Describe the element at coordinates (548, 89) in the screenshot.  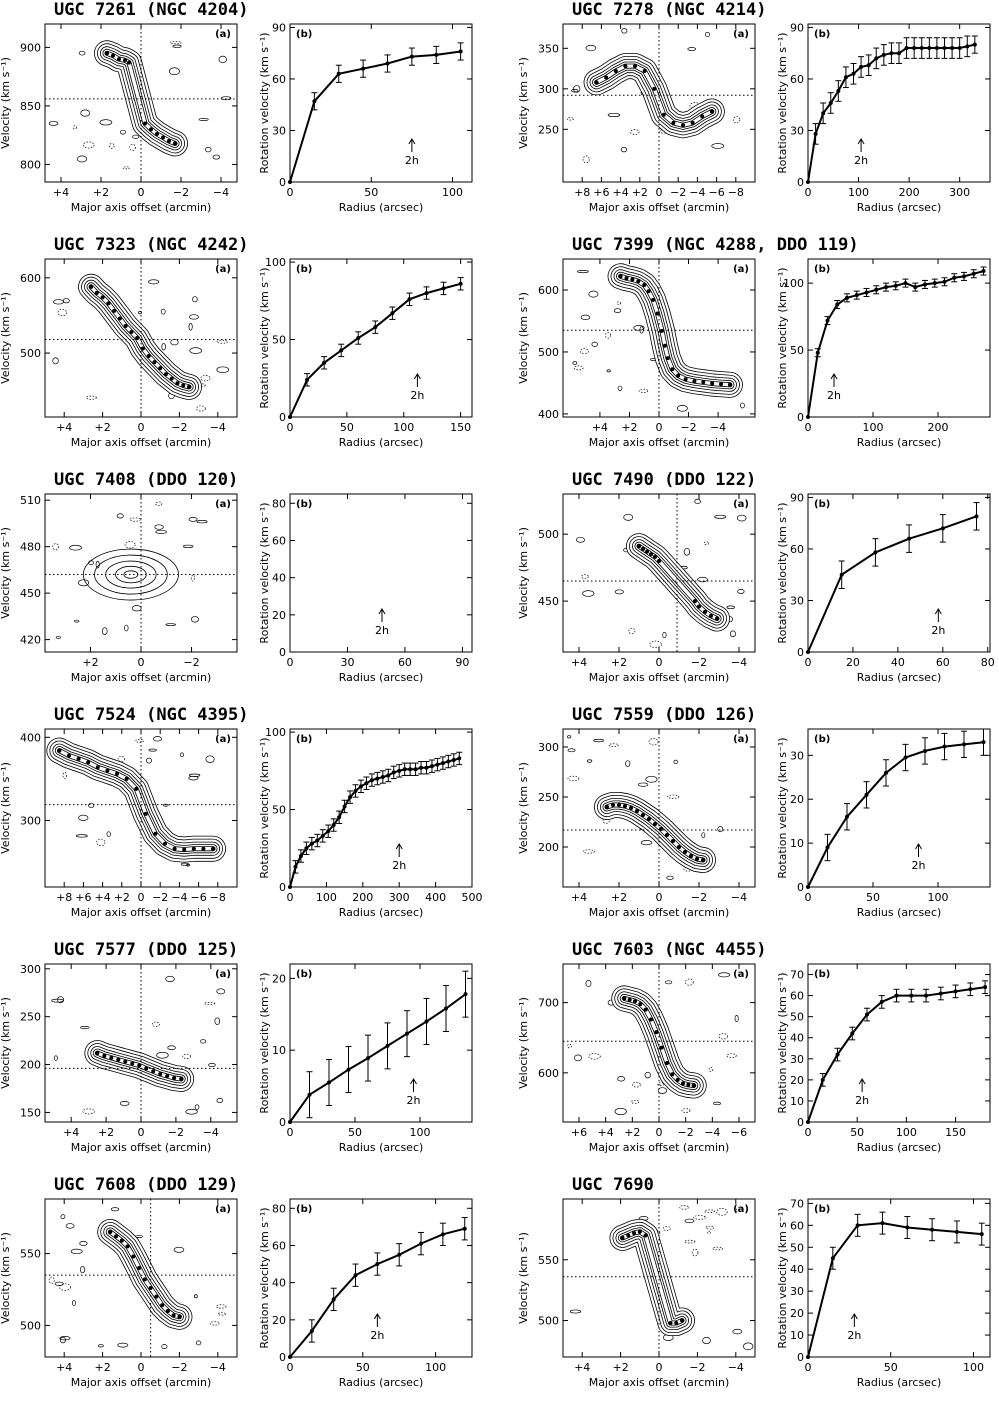
I see `y-tick-label: 300` at that location.